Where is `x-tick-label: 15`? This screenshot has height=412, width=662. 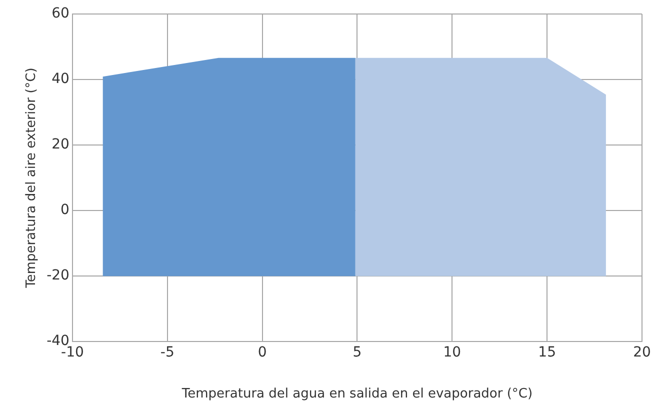 x-tick-label: 15 is located at coordinates (547, 352).